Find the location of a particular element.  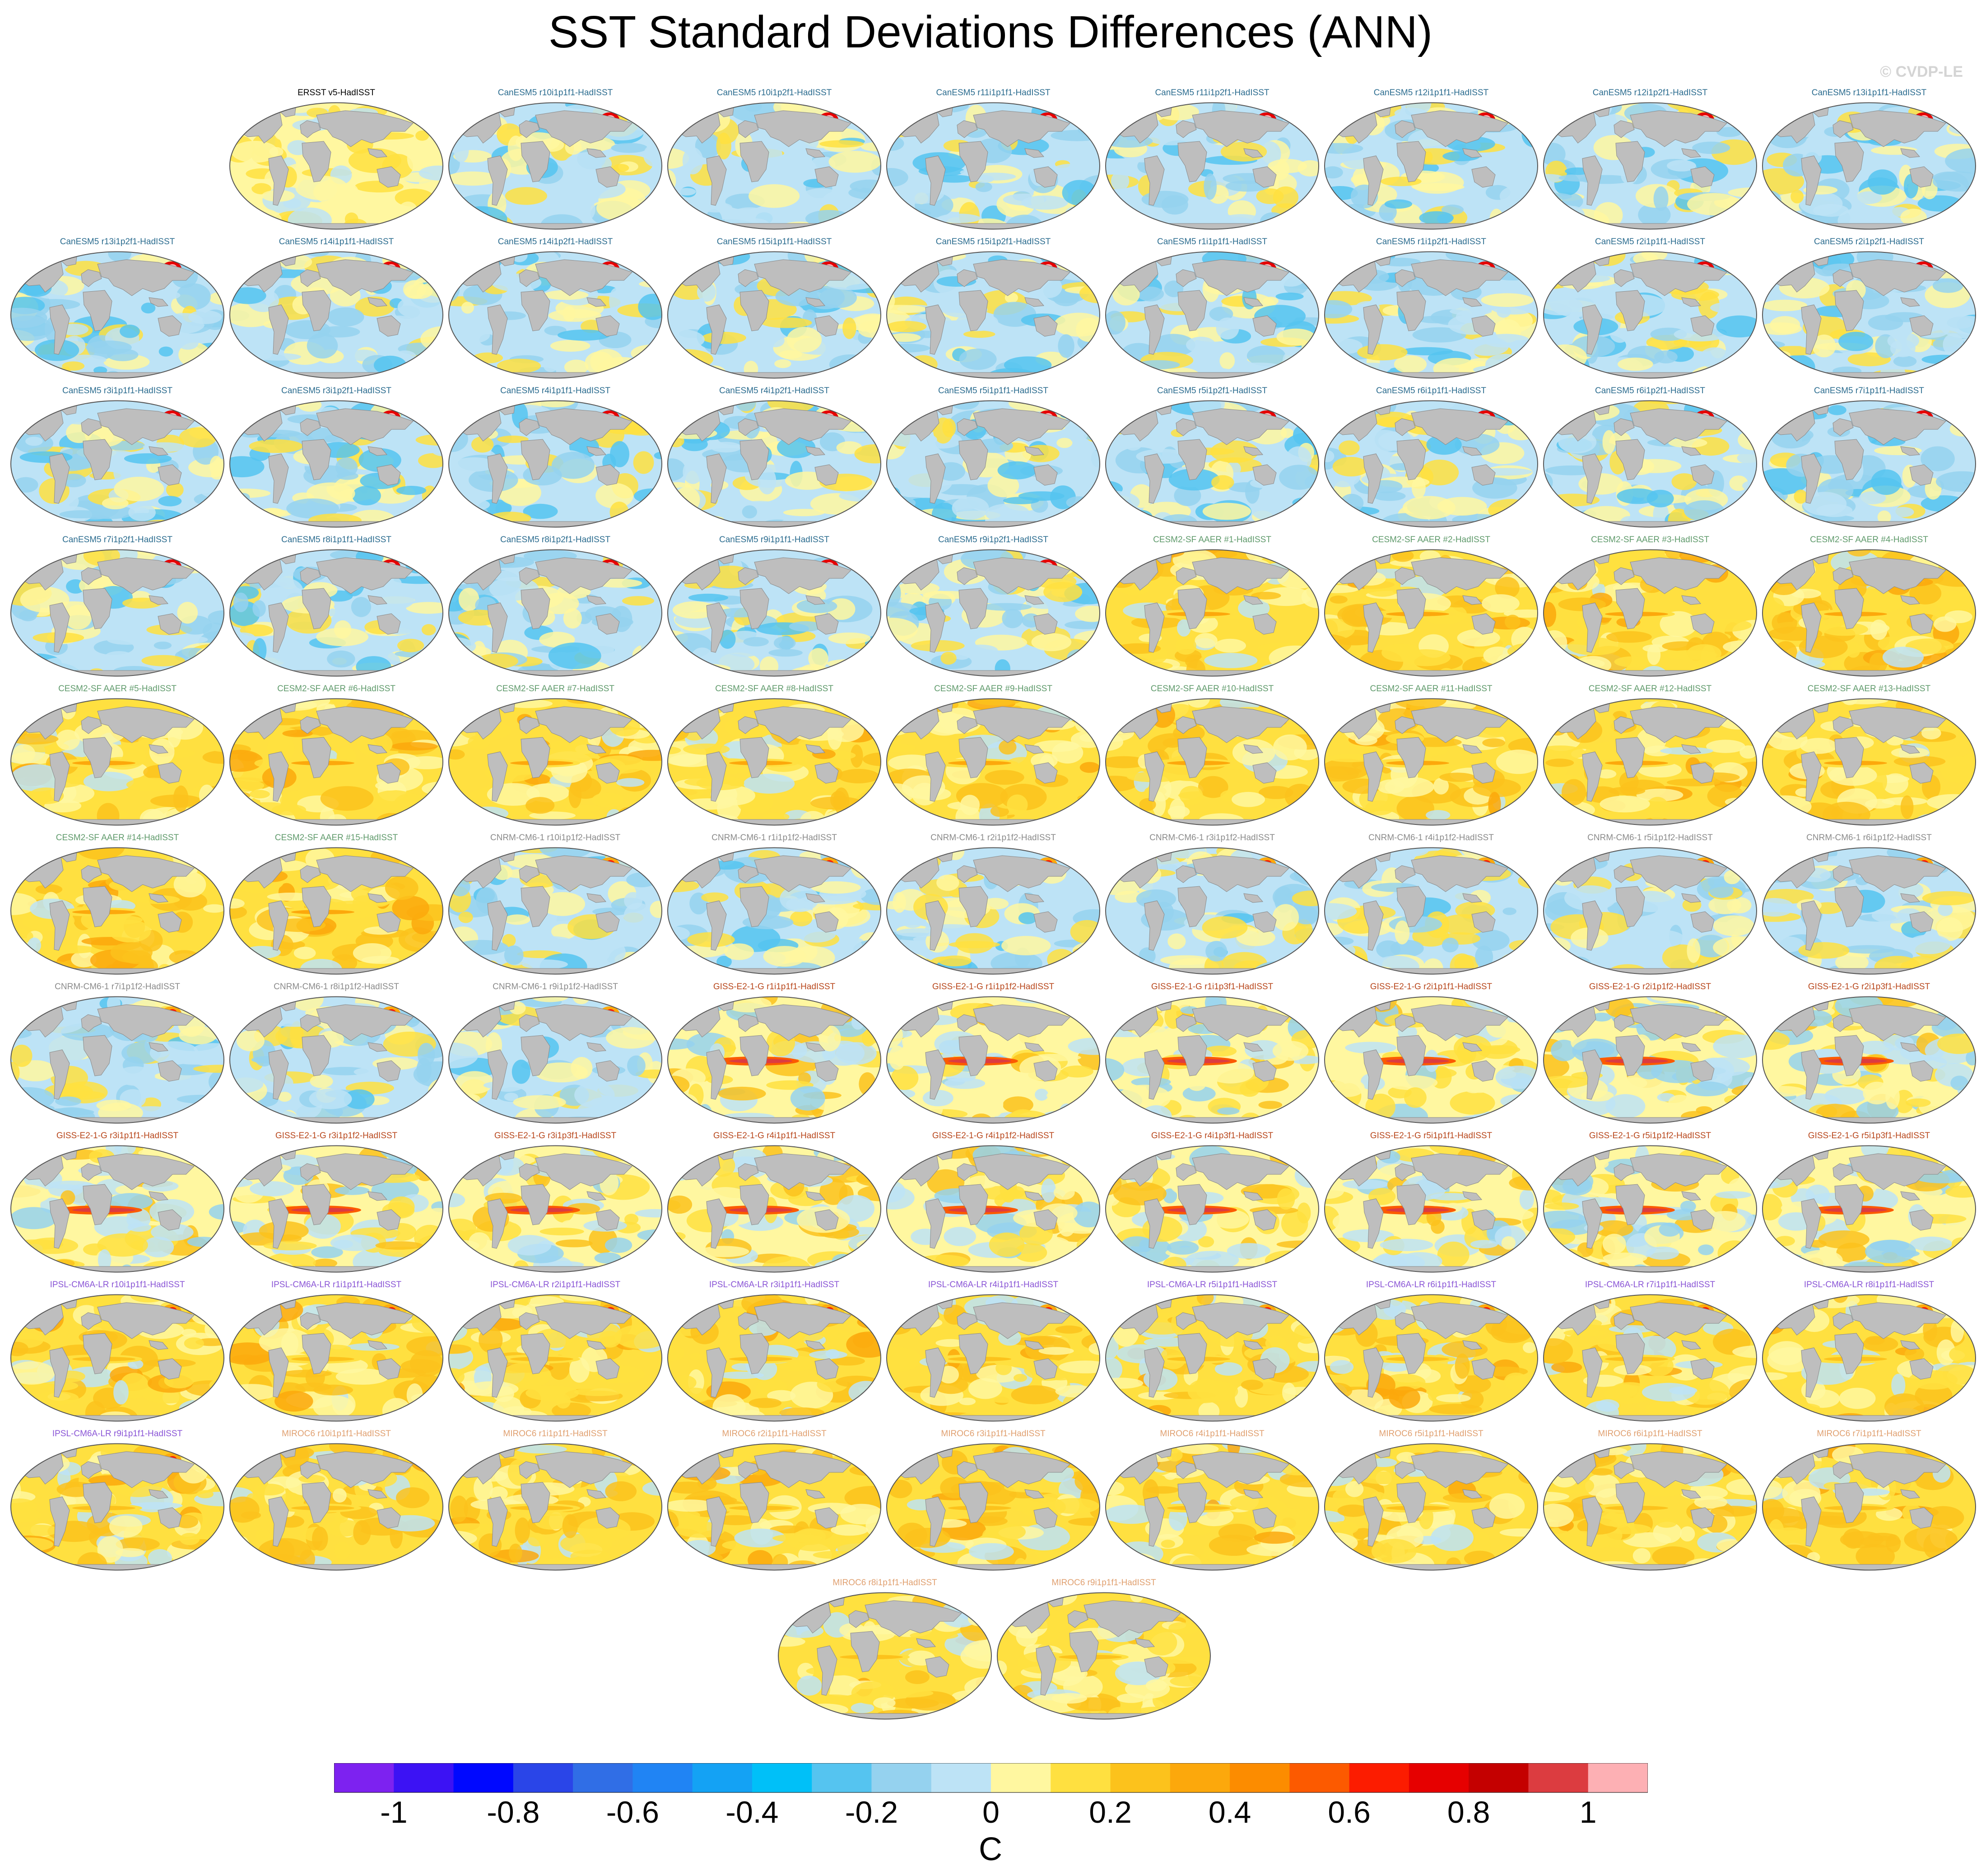

map-panel: CanESM5 r15i1p2f1-HadISST is located at coordinates (993, 309).